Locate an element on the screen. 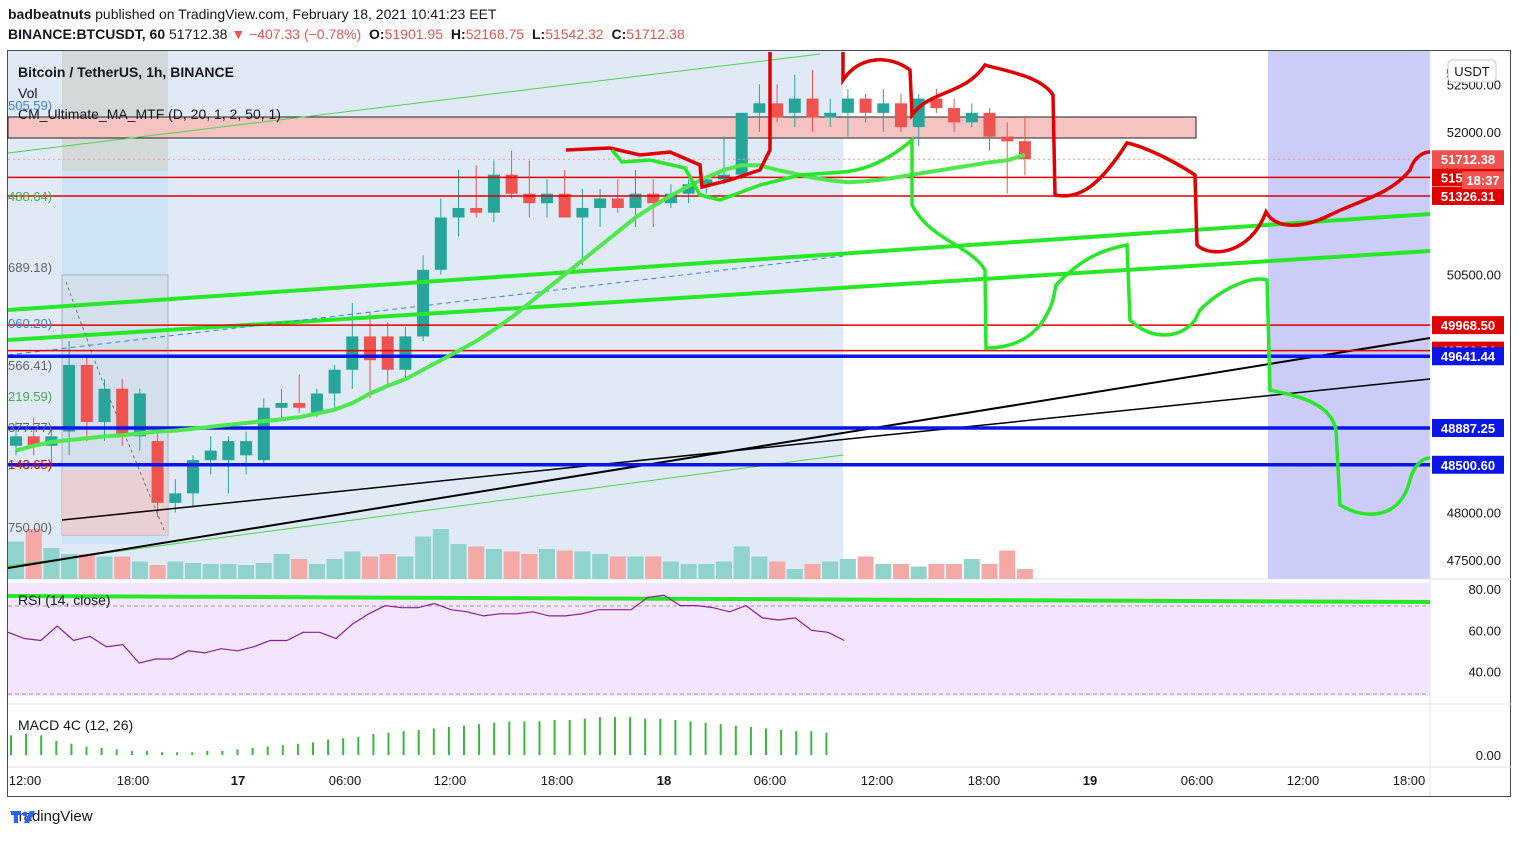 The width and height of the screenshot is (1519, 841). fib-zone-top is located at coordinates (115, 111).